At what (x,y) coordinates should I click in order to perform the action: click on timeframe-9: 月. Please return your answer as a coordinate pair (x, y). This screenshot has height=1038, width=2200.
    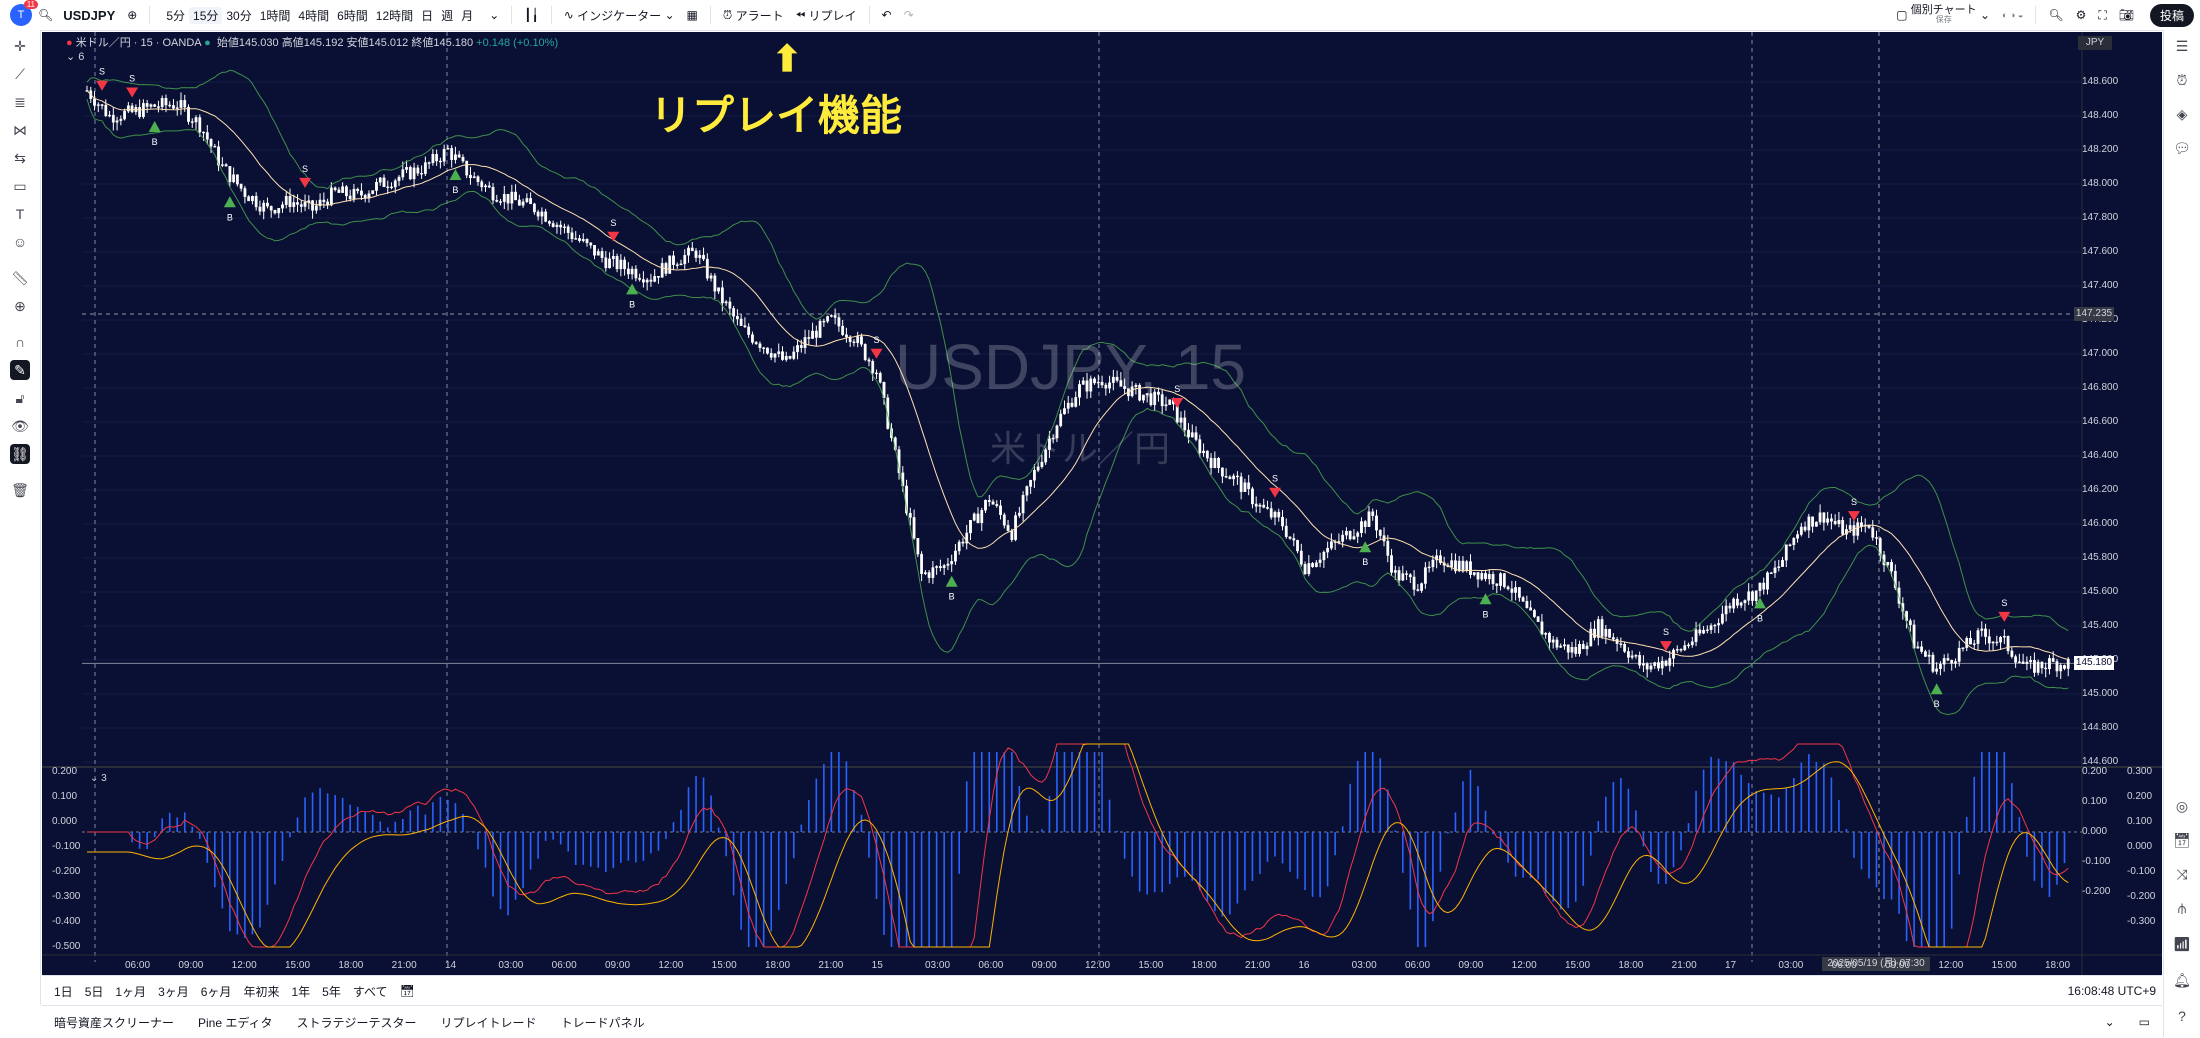
    Looking at the image, I should click on (467, 15).